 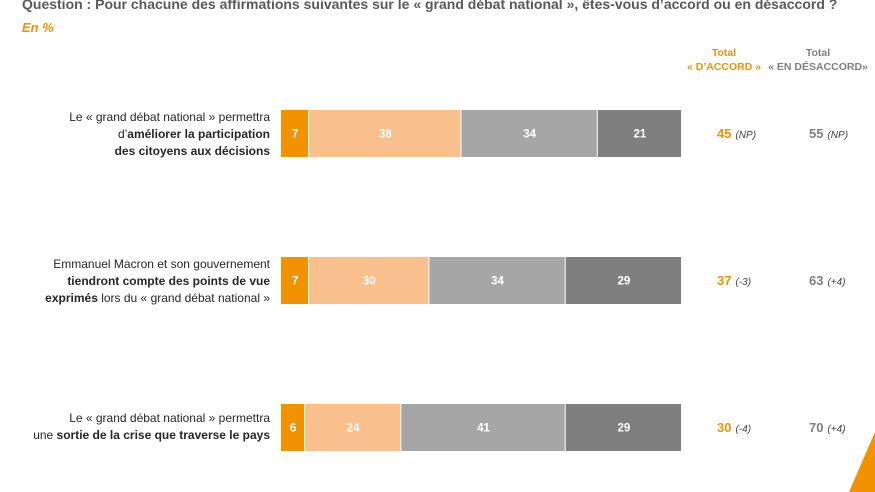 What do you see at coordinates (816, 280) in the screenshot?
I see `total-desaccord-2-value: 63` at bounding box center [816, 280].